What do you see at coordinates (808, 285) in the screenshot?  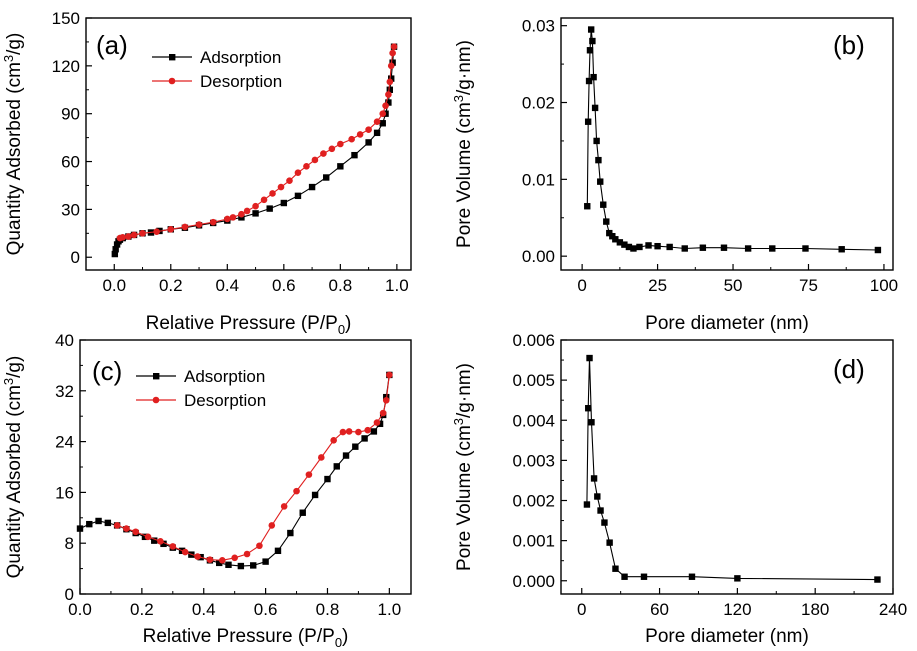 I see `x-tick-label: 75` at bounding box center [808, 285].